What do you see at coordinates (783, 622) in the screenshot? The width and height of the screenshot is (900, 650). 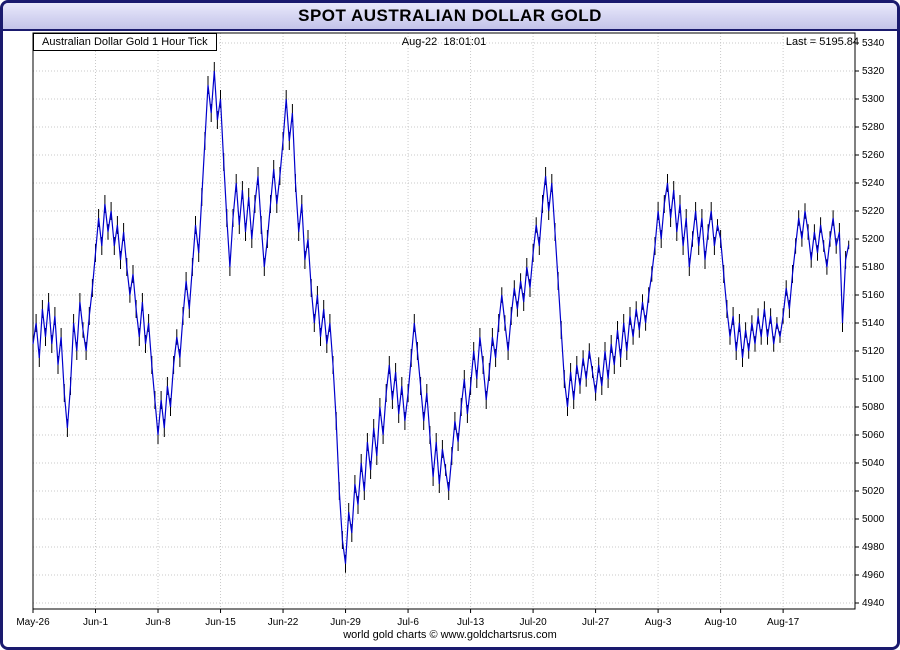 I see `x-axis-tick-label: Aug-17` at bounding box center [783, 622].